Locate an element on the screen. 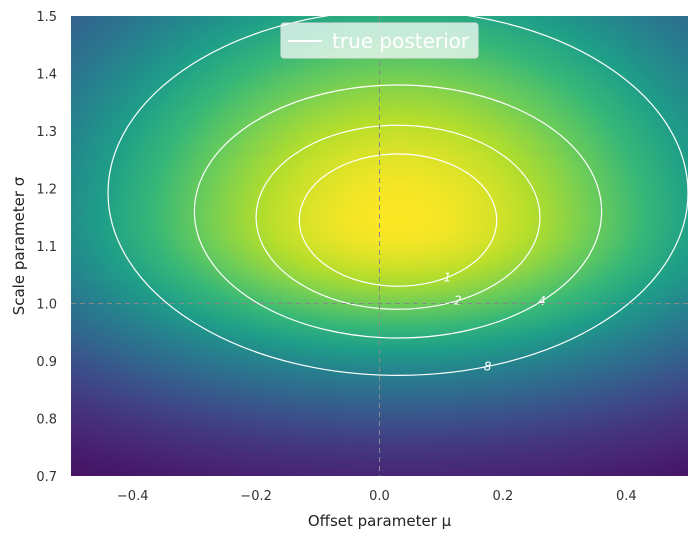  legend-box is located at coordinates (379, 40).